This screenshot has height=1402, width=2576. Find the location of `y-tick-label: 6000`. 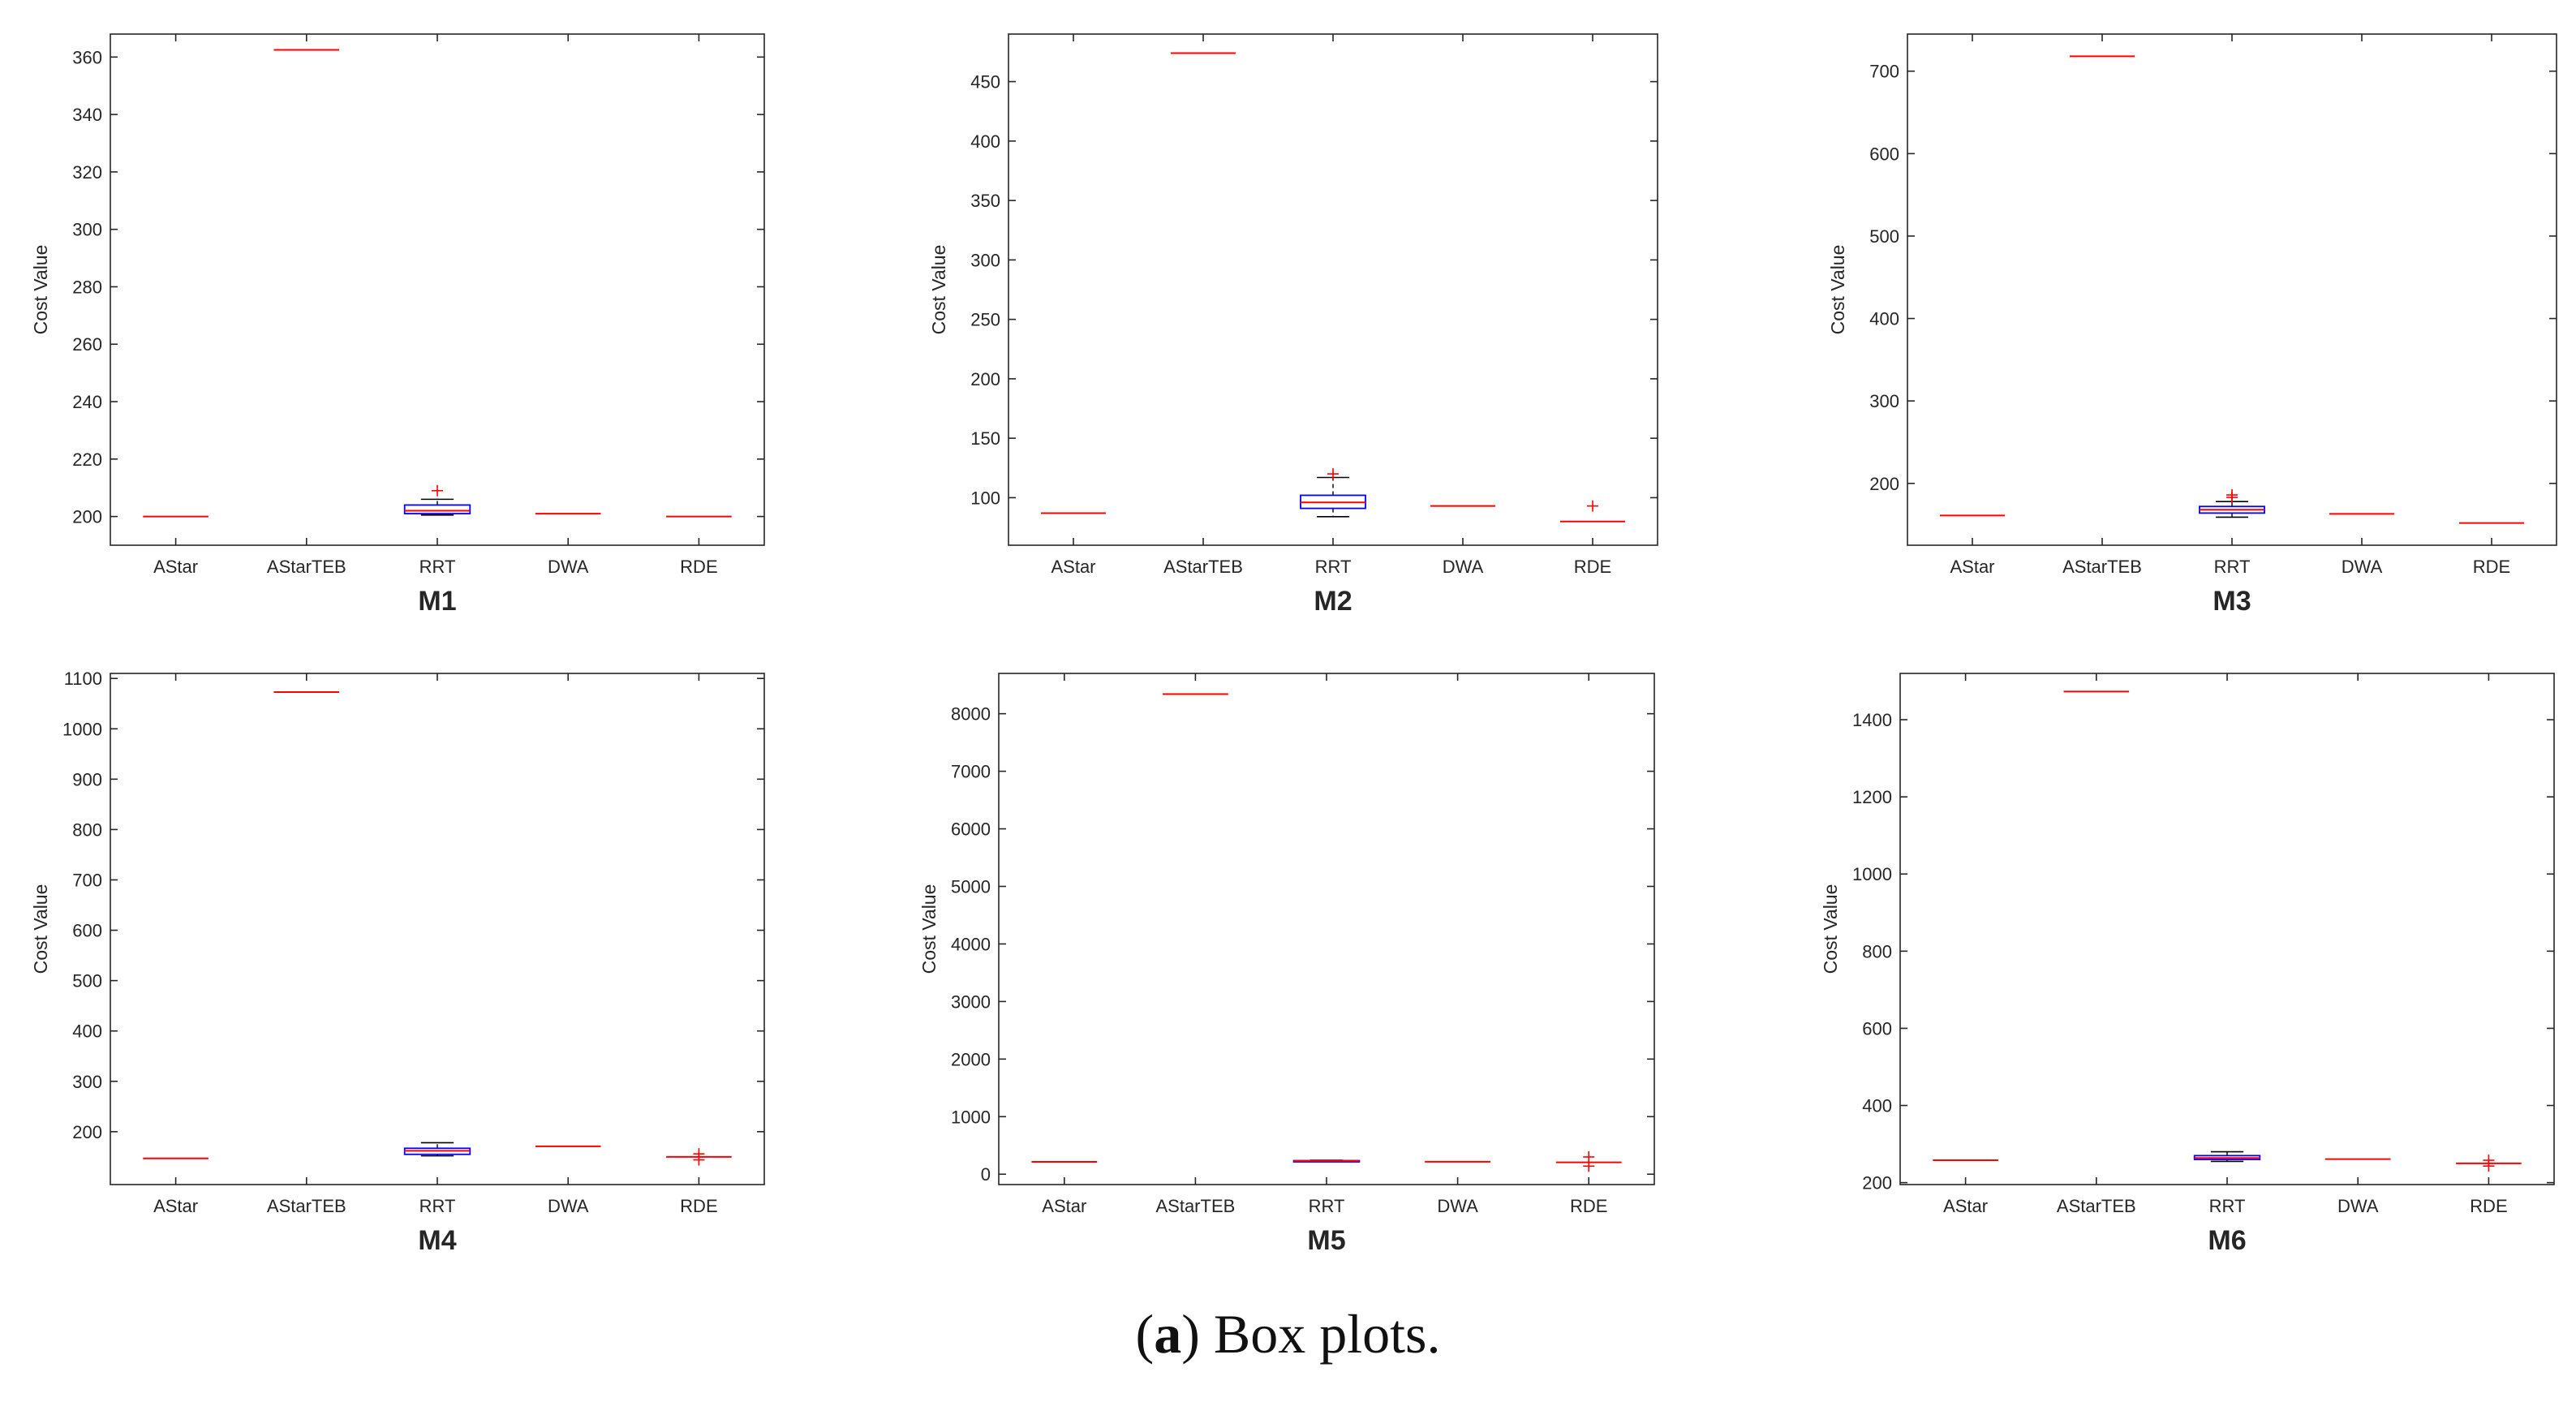

y-tick-label: 6000 is located at coordinates (971, 829).